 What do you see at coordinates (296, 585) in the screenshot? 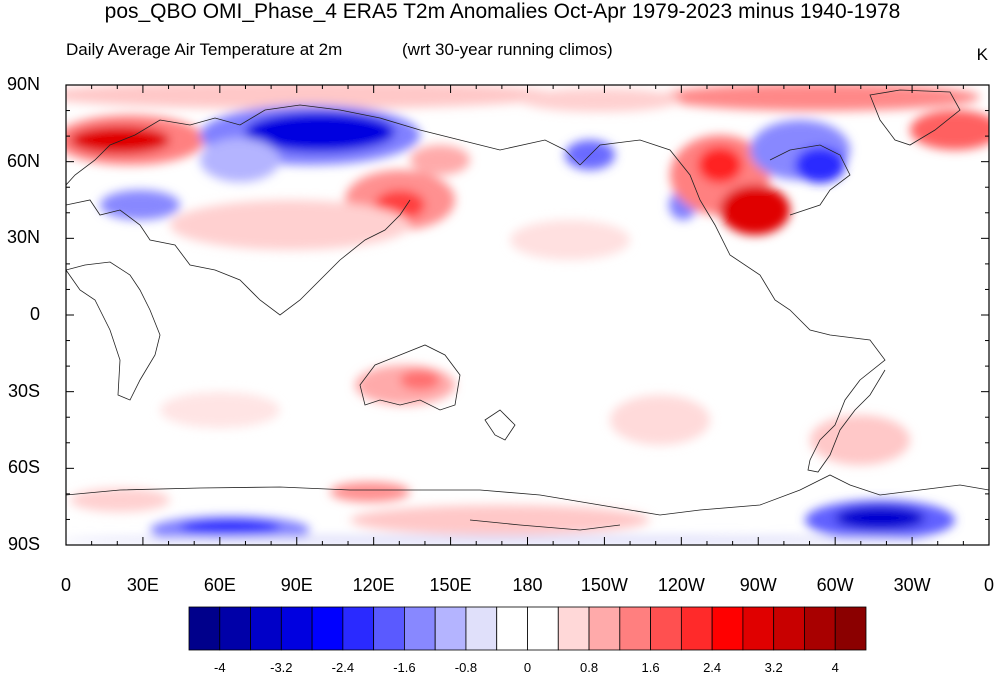
I see `lon-label: 90E` at bounding box center [296, 585].